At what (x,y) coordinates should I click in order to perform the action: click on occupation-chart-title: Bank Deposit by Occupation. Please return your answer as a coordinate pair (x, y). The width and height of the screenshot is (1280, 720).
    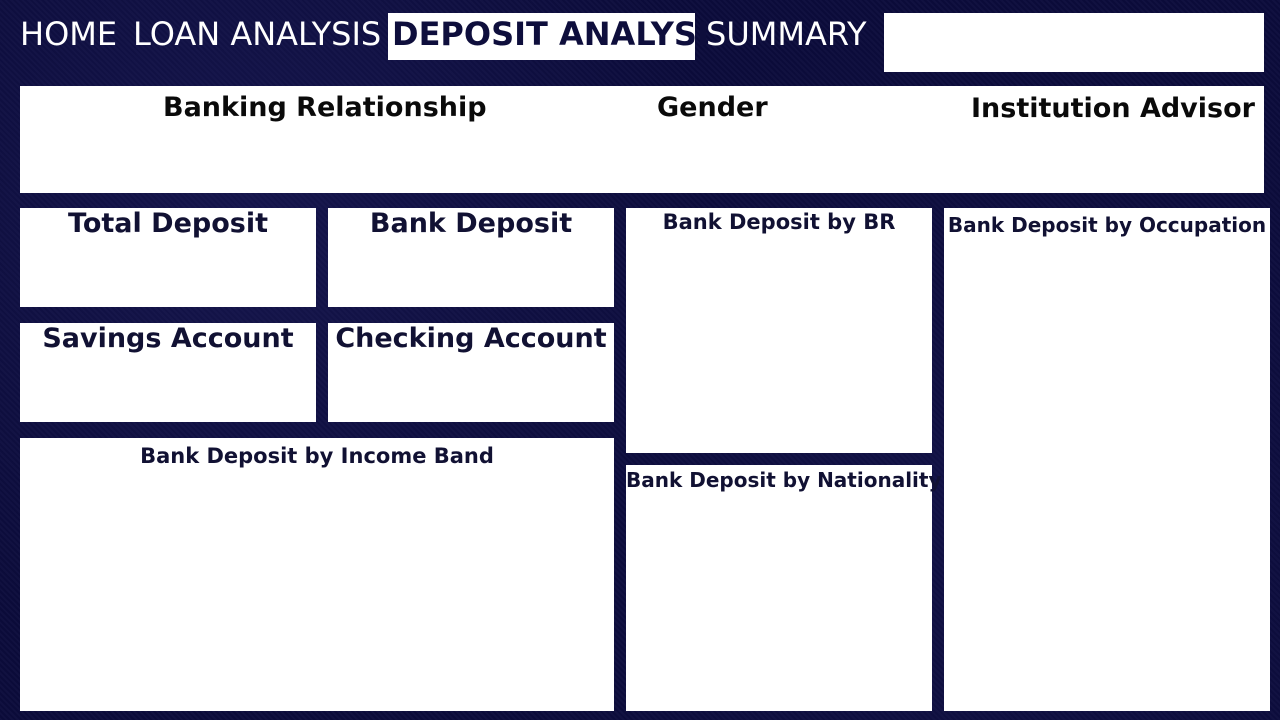
    Looking at the image, I should click on (1107, 225).